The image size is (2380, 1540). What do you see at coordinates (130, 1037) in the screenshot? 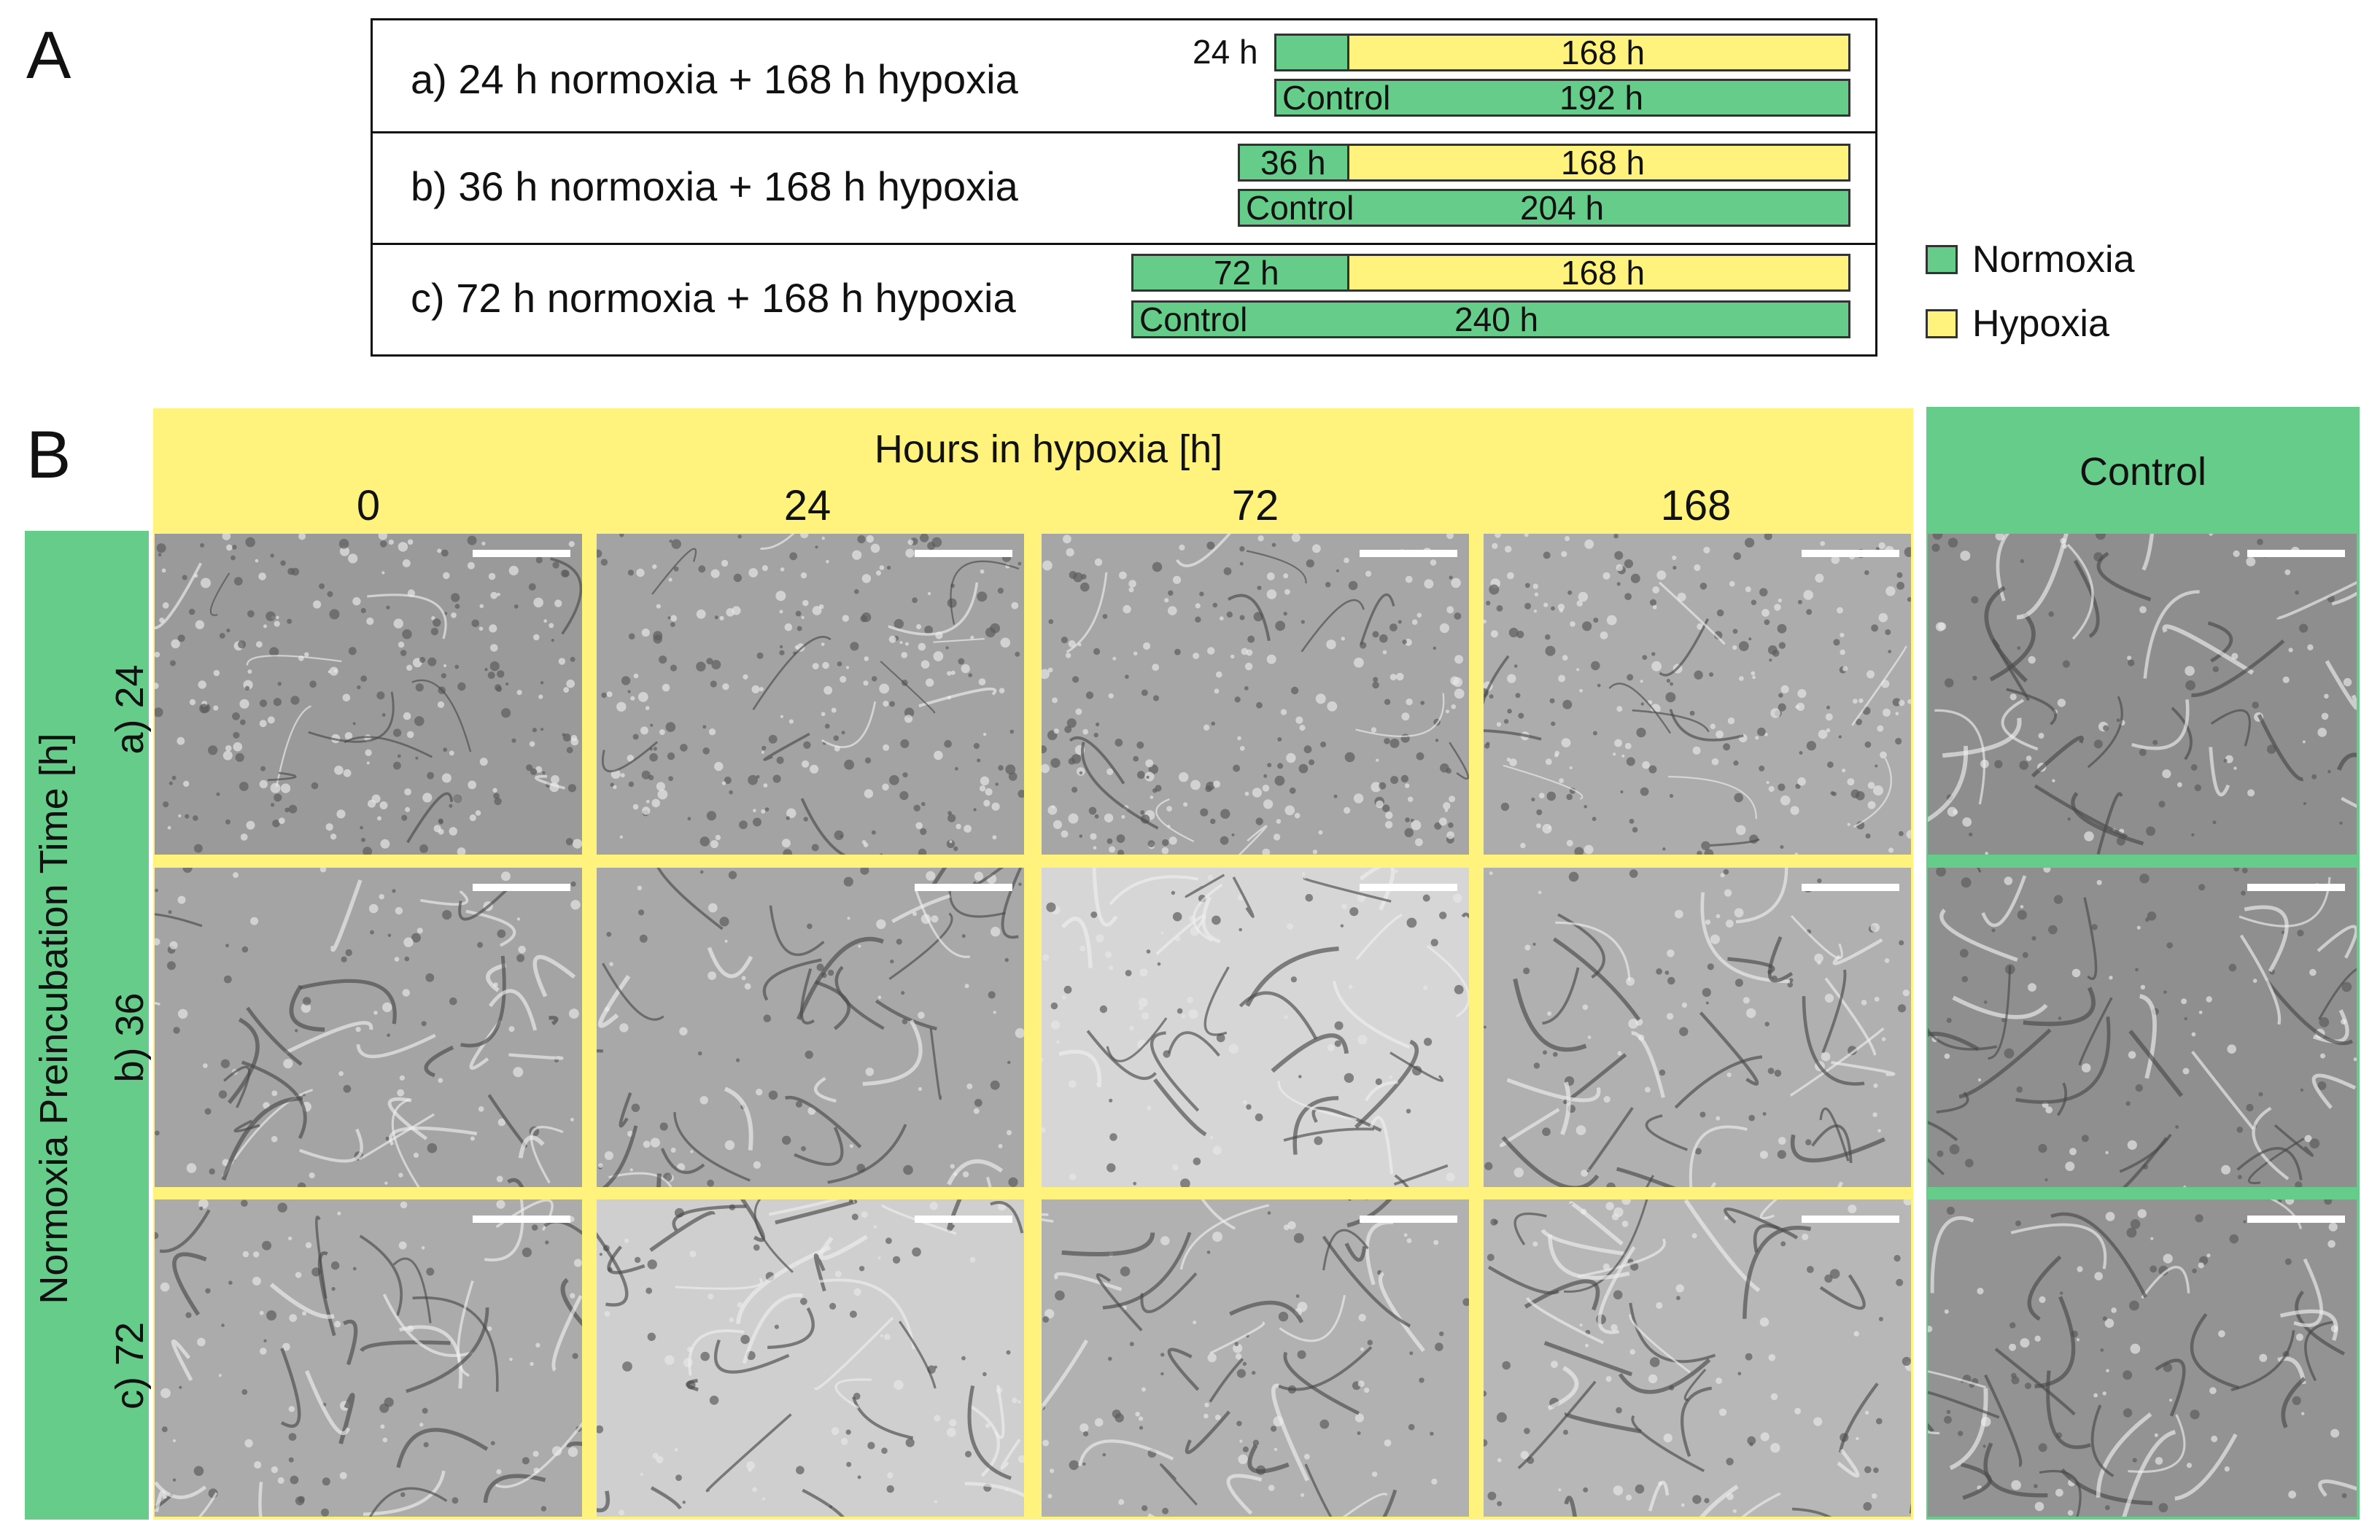
I see `row-label-b: b) 36` at bounding box center [130, 1037].